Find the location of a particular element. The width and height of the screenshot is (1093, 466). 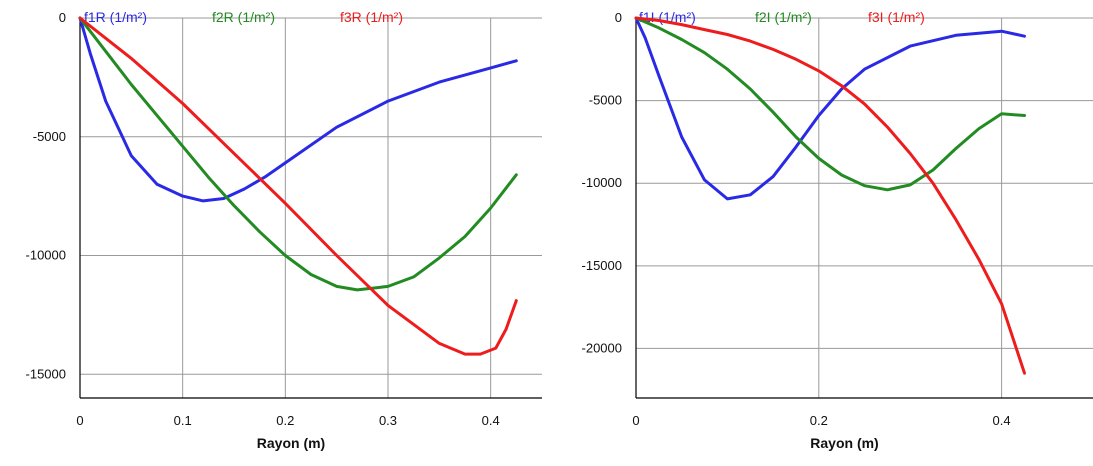

legend-entry: f1R (1/m²) is located at coordinates (115, 17).